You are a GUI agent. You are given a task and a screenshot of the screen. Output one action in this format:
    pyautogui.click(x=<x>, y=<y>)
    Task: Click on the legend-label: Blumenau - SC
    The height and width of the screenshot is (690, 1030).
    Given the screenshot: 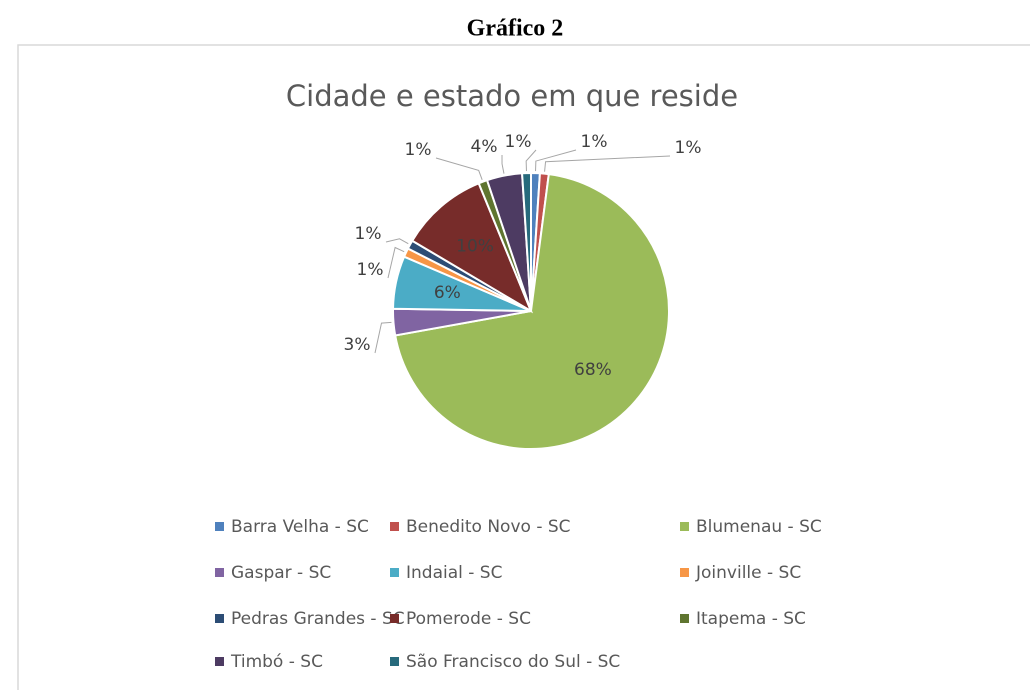 What is the action you would take?
    pyautogui.click(x=759, y=527)
    